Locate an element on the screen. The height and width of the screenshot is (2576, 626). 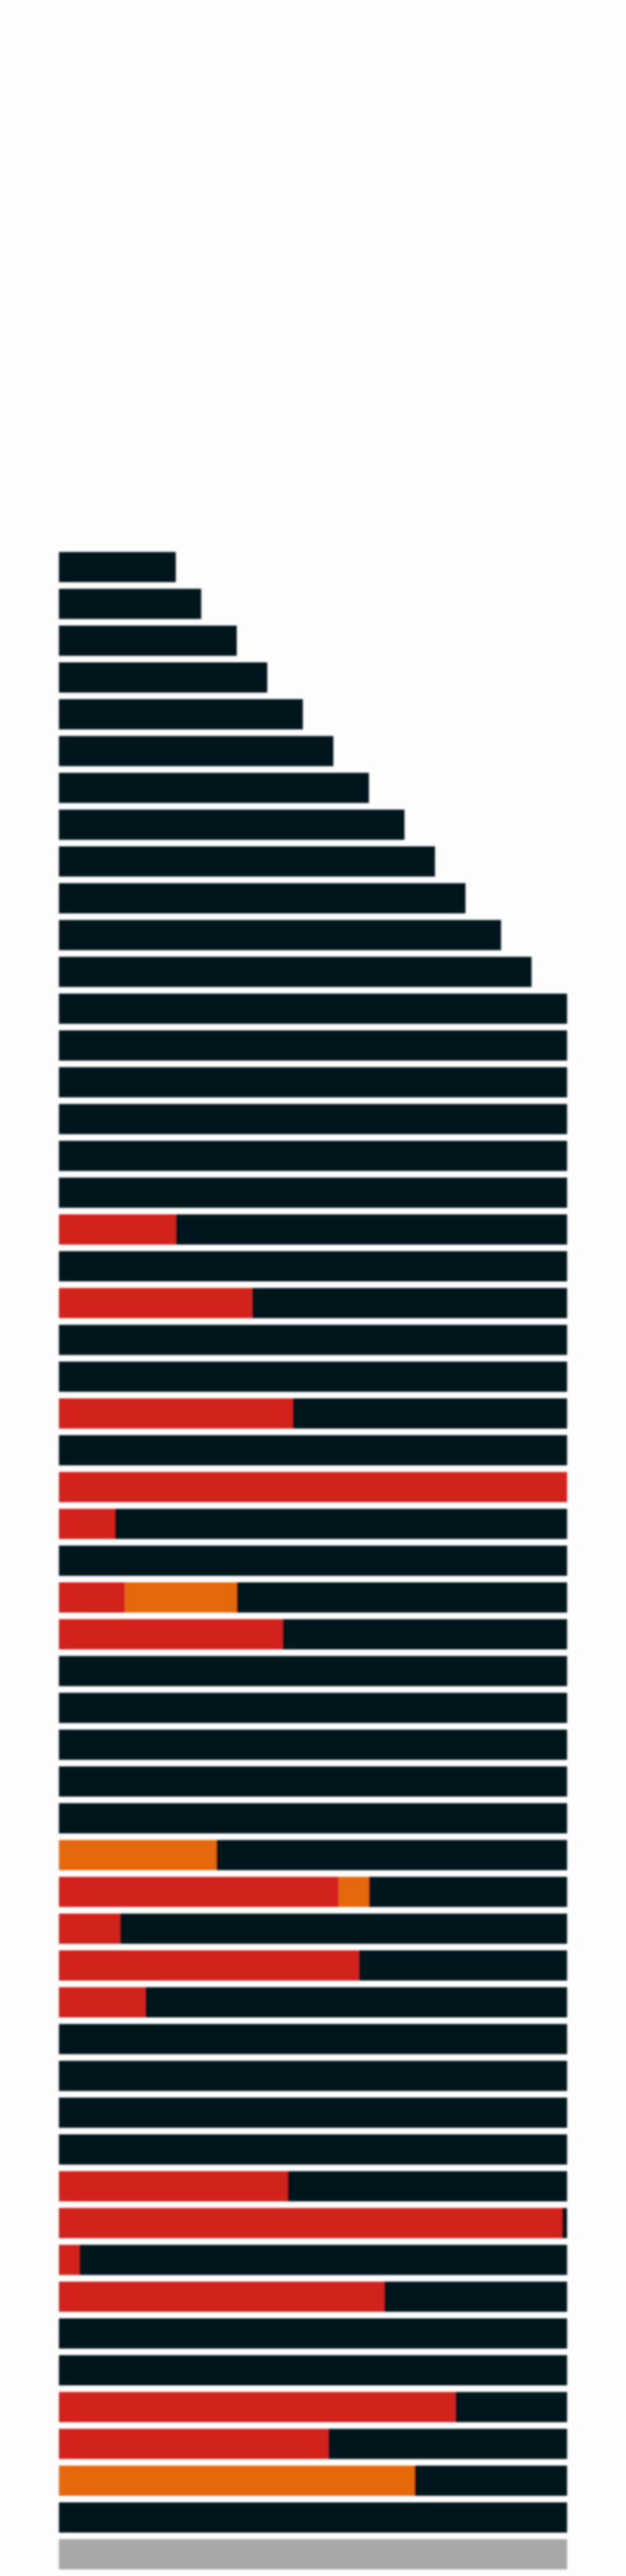
bar-row-32-base-segment is located at coordinates (313, 1708).